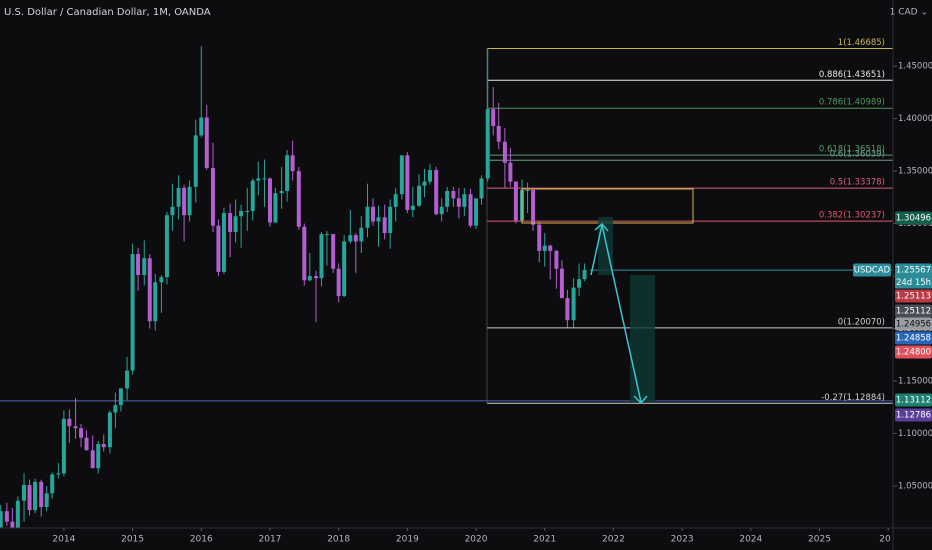 The width and height of the screenshot is (932, 550). Describe the element at coordinates (107, 12) in the screenshot. I see `chart-title: U.S. Dollar / Canadian Dollar, 1M, OANDA` at that location.